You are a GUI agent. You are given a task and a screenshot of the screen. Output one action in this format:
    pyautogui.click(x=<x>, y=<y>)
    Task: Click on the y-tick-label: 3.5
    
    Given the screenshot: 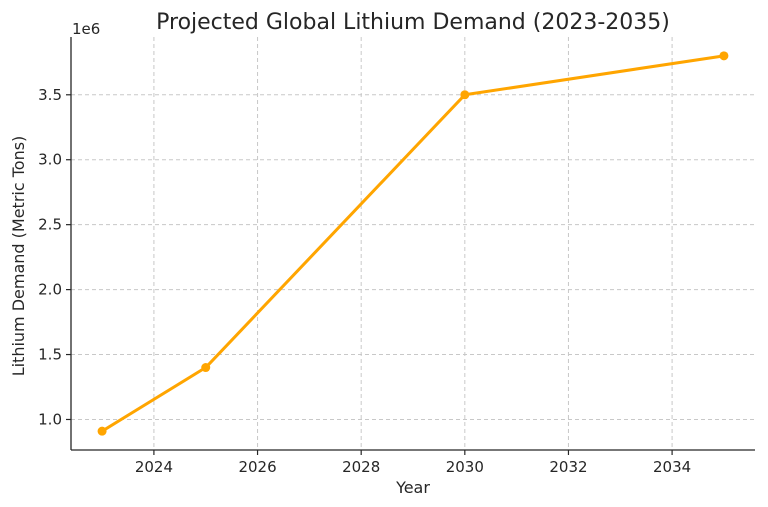 What is the action you would take?
    pyautogui.click(x=50, y=95)
    